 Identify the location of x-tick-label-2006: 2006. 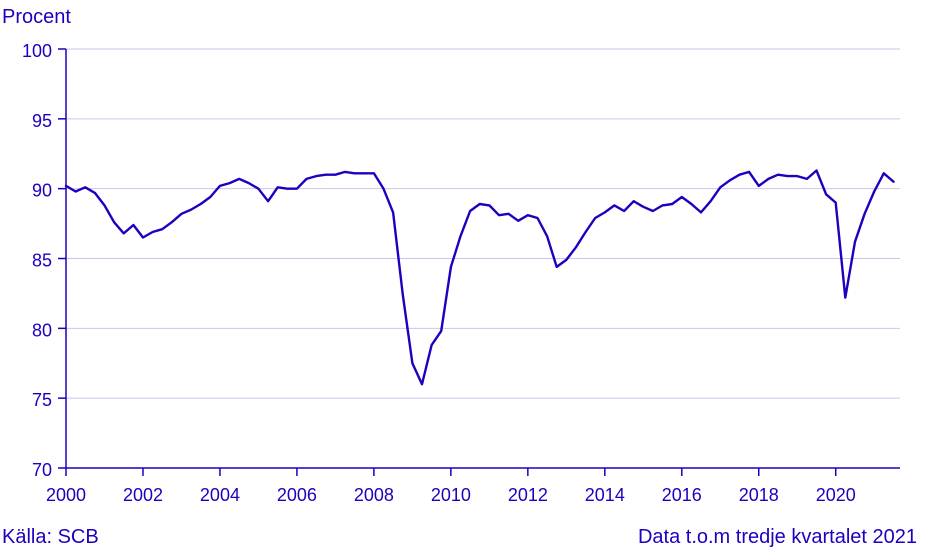
(297, 495).